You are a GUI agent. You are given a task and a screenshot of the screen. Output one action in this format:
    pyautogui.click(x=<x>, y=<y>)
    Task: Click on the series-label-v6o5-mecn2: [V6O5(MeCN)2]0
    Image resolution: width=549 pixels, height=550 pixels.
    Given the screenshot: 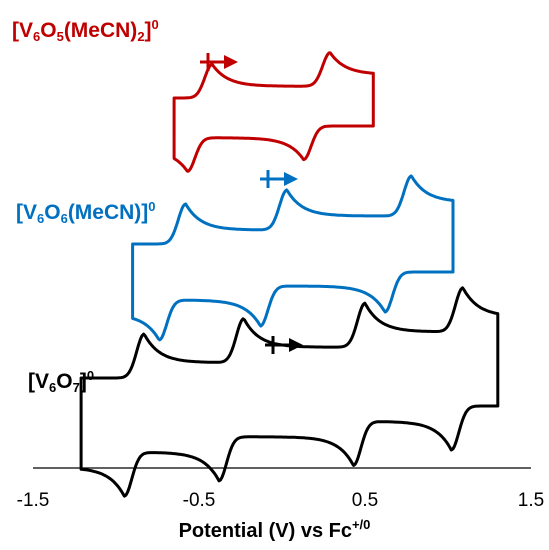 What is the action you would take?
    pyautogui.click(x=85, y=30)
    